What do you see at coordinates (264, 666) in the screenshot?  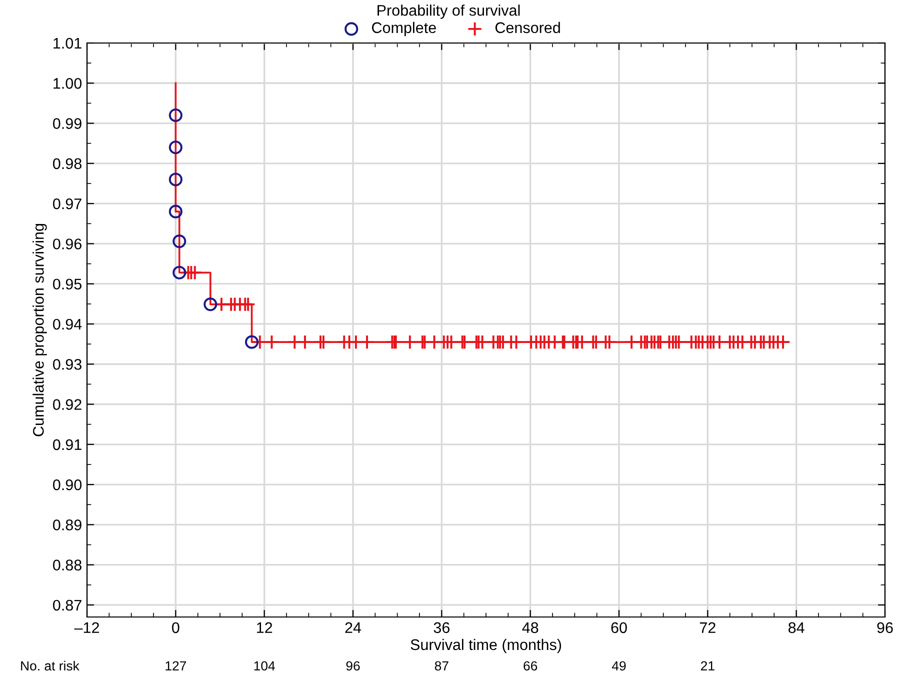 I see `text: 104` at bounding box center [264, 666].